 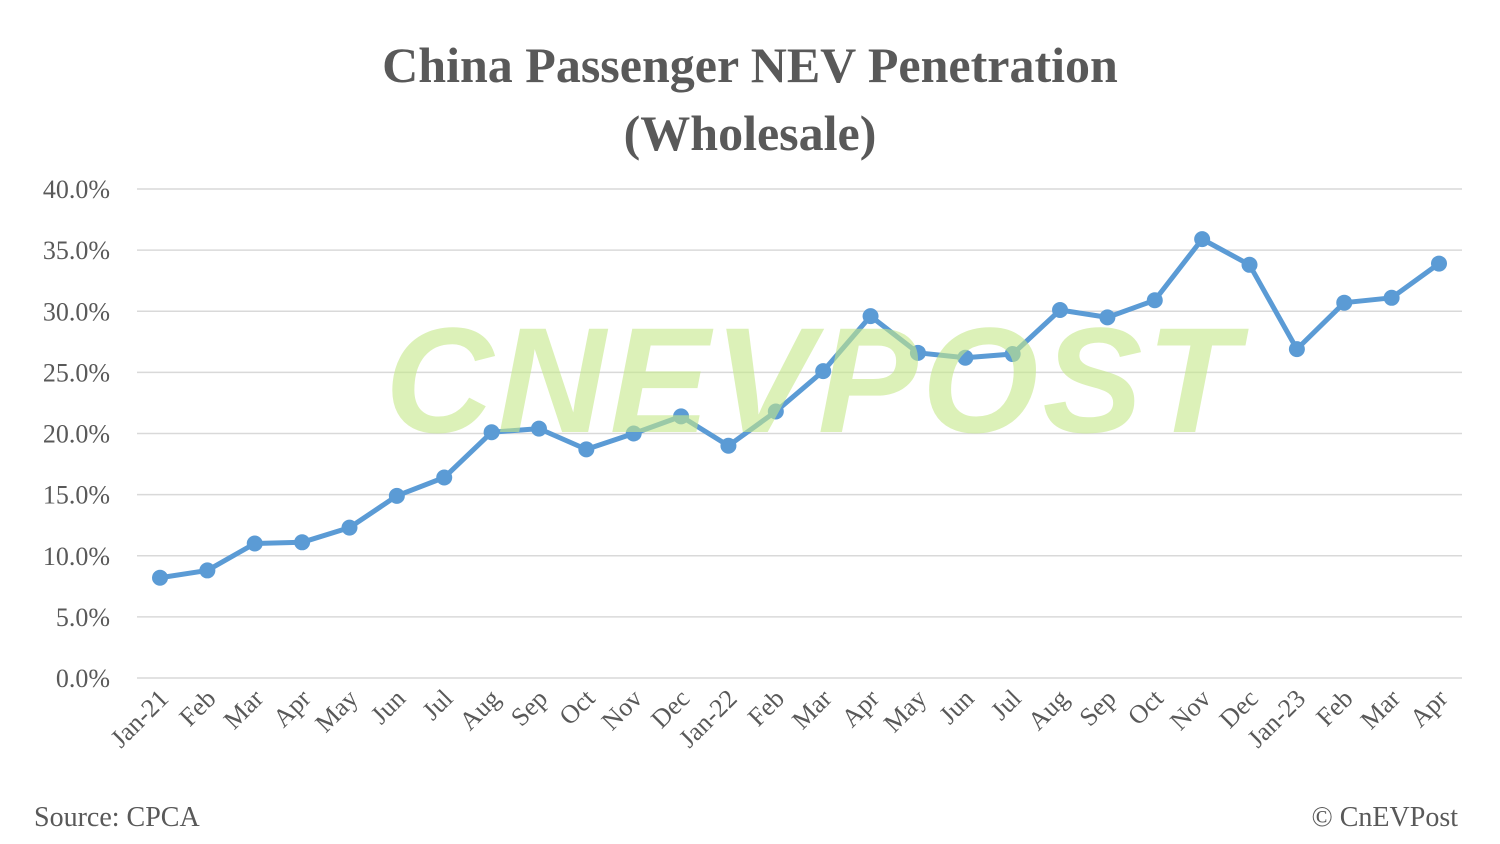 What do you see at coordinates (76, 311) in the screenshot?
I see `y-tick-label: 30.0%` at bounding box center [76, 311].